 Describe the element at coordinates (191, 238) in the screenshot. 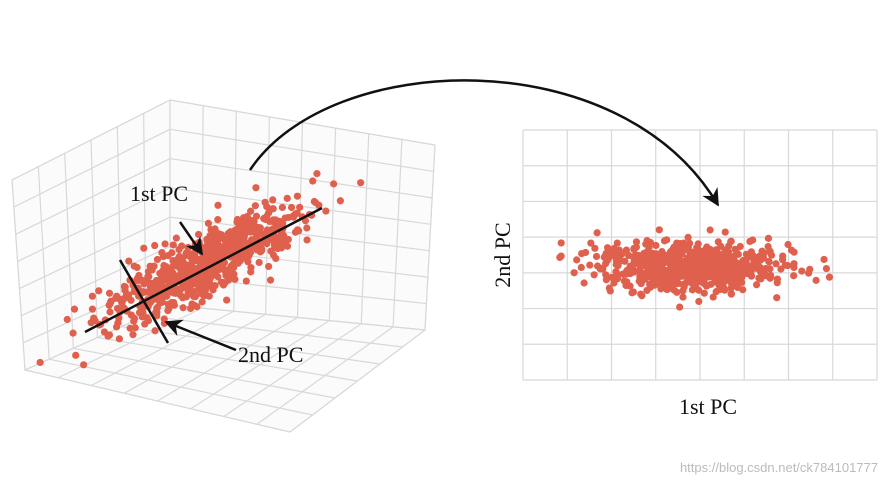

I see `first-pc-pointer` at that location.